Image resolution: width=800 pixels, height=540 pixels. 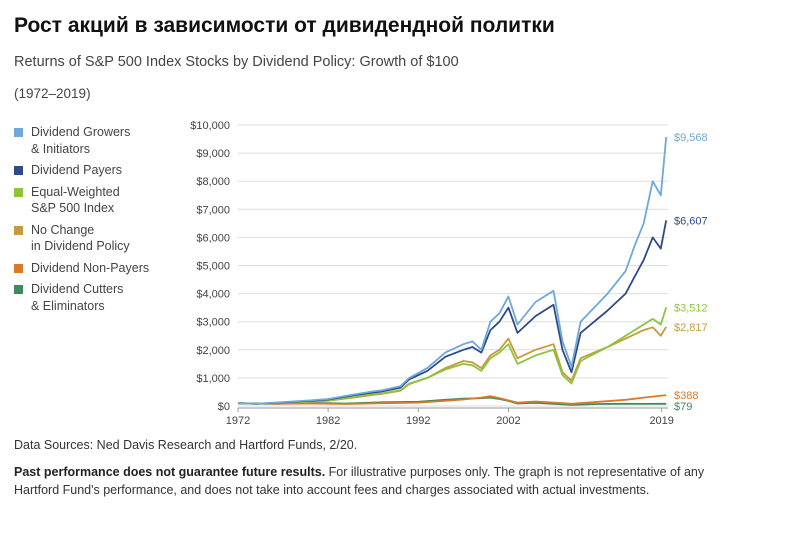 I want to click on y-tick-label: $2,000, so click(x=213, y=351).